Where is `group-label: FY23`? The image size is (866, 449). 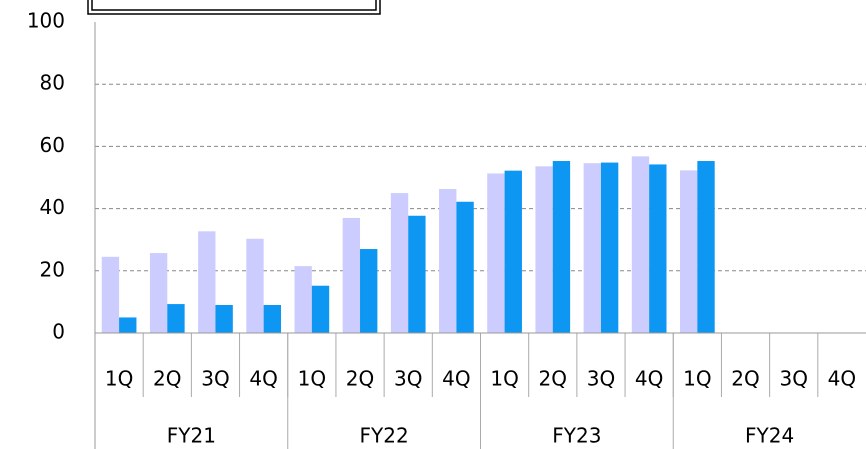 group-label: FY23 is located at coordinates (576, 436).